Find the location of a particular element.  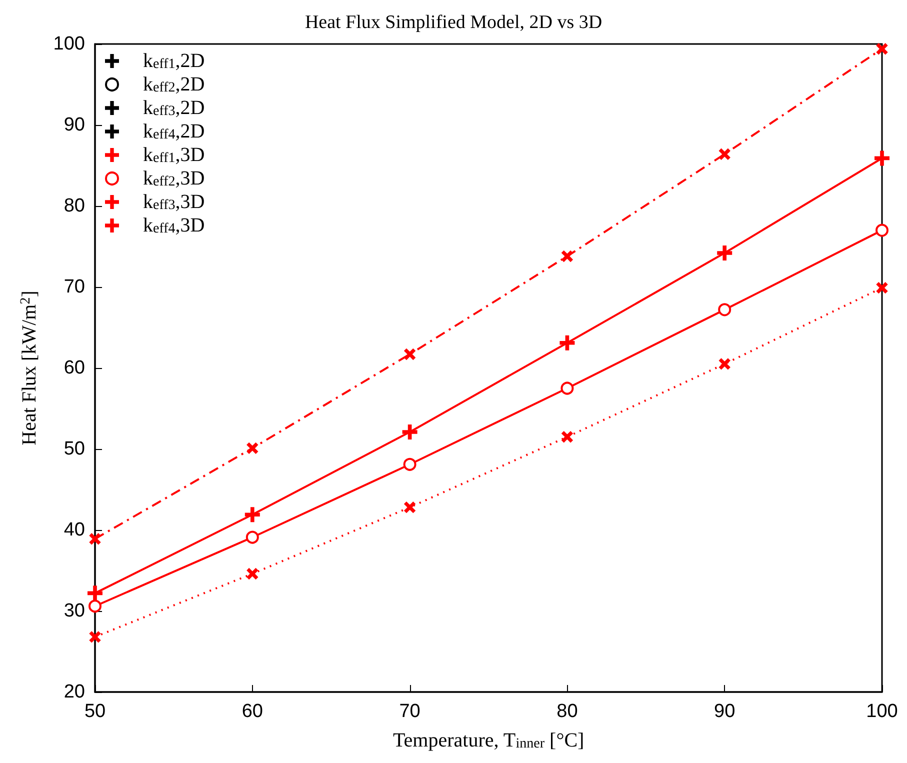

legend-label: keff1,2D is located at coordinates (174, 61).